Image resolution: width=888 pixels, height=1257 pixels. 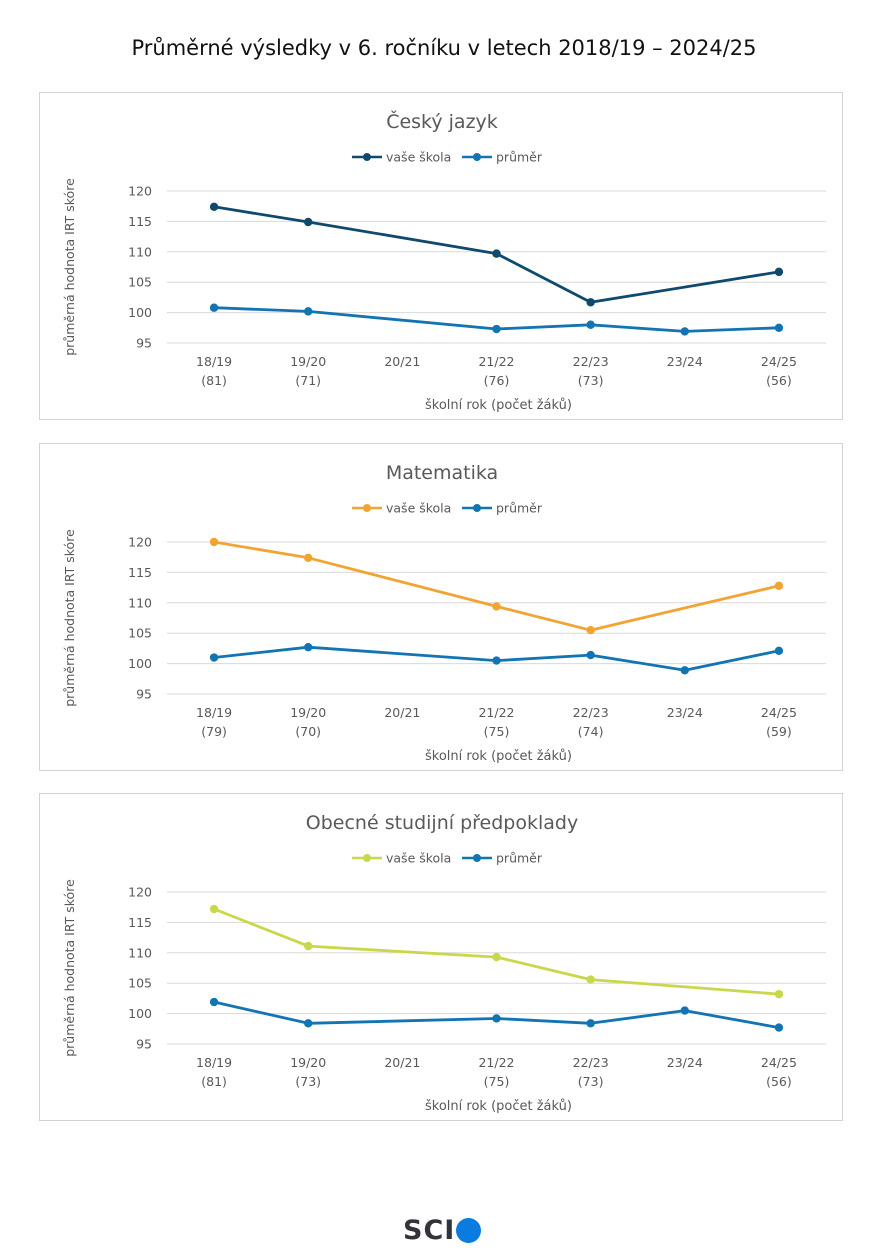 I want to click on logo-text: SCI, so click(x=429, y=1230).